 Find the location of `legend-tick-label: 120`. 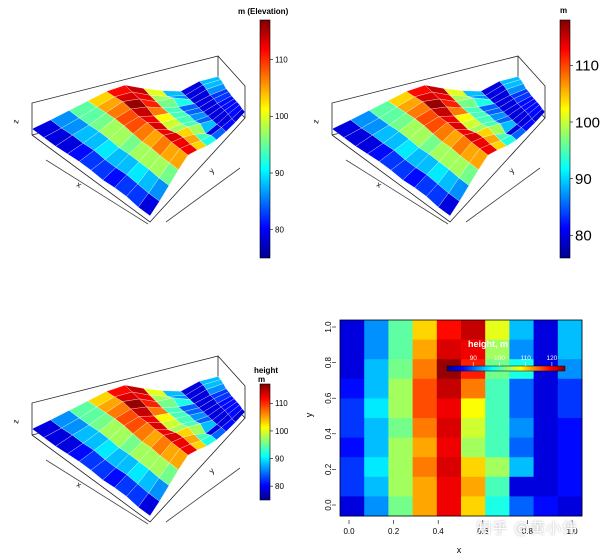

legend-tick-label: 120 is located at coordinates (551, 358).